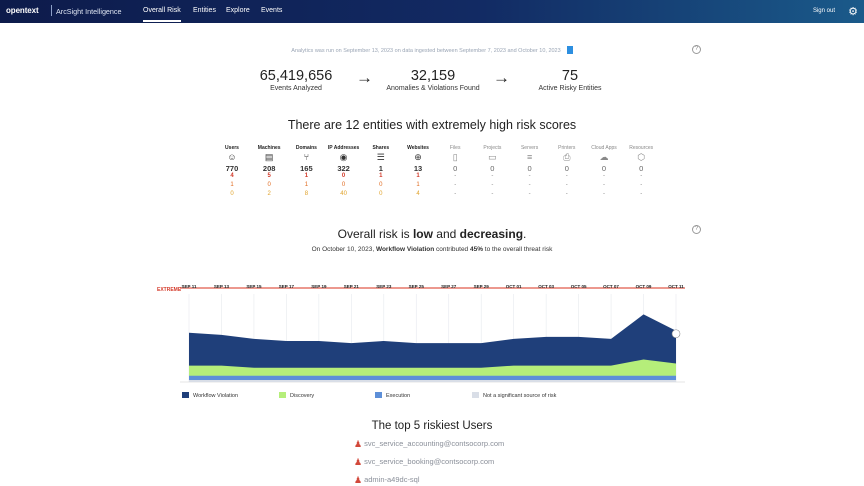  What do you see at coordinates (567, 172) in the screenshot?
I see `entity-column: Printers ⎙ 0- - -` at bounding box center [567, 172].